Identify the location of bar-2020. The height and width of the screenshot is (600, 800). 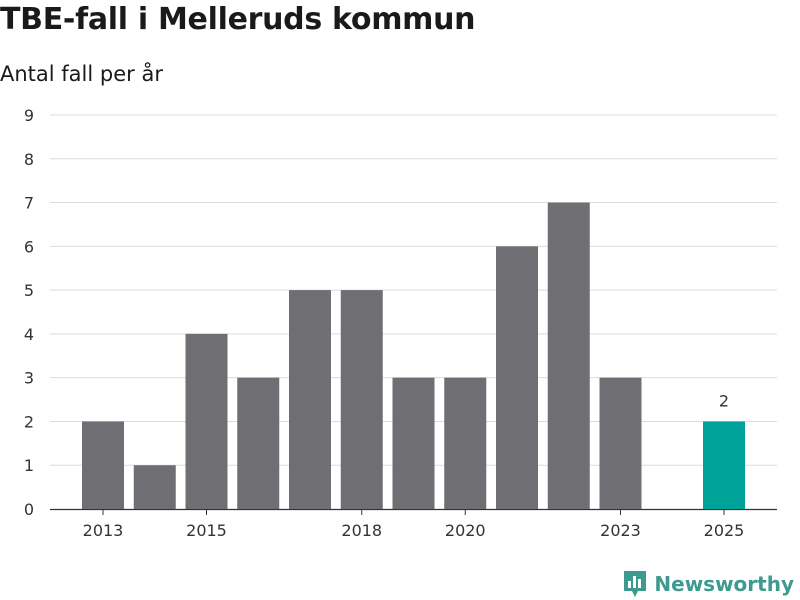
(465, 443).